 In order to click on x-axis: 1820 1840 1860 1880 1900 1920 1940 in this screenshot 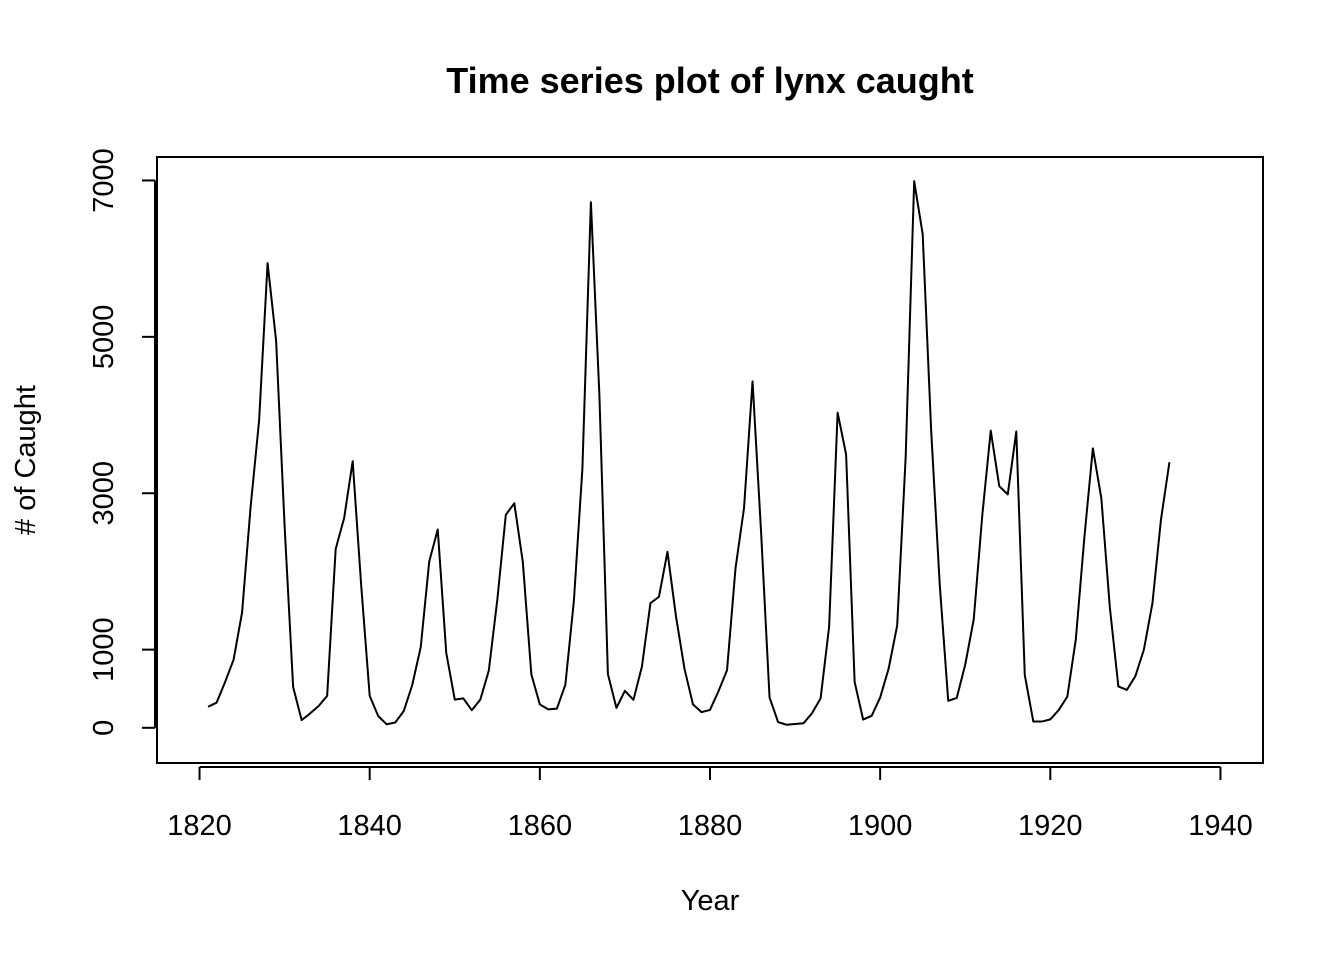, I will do `click(710, 804)`.